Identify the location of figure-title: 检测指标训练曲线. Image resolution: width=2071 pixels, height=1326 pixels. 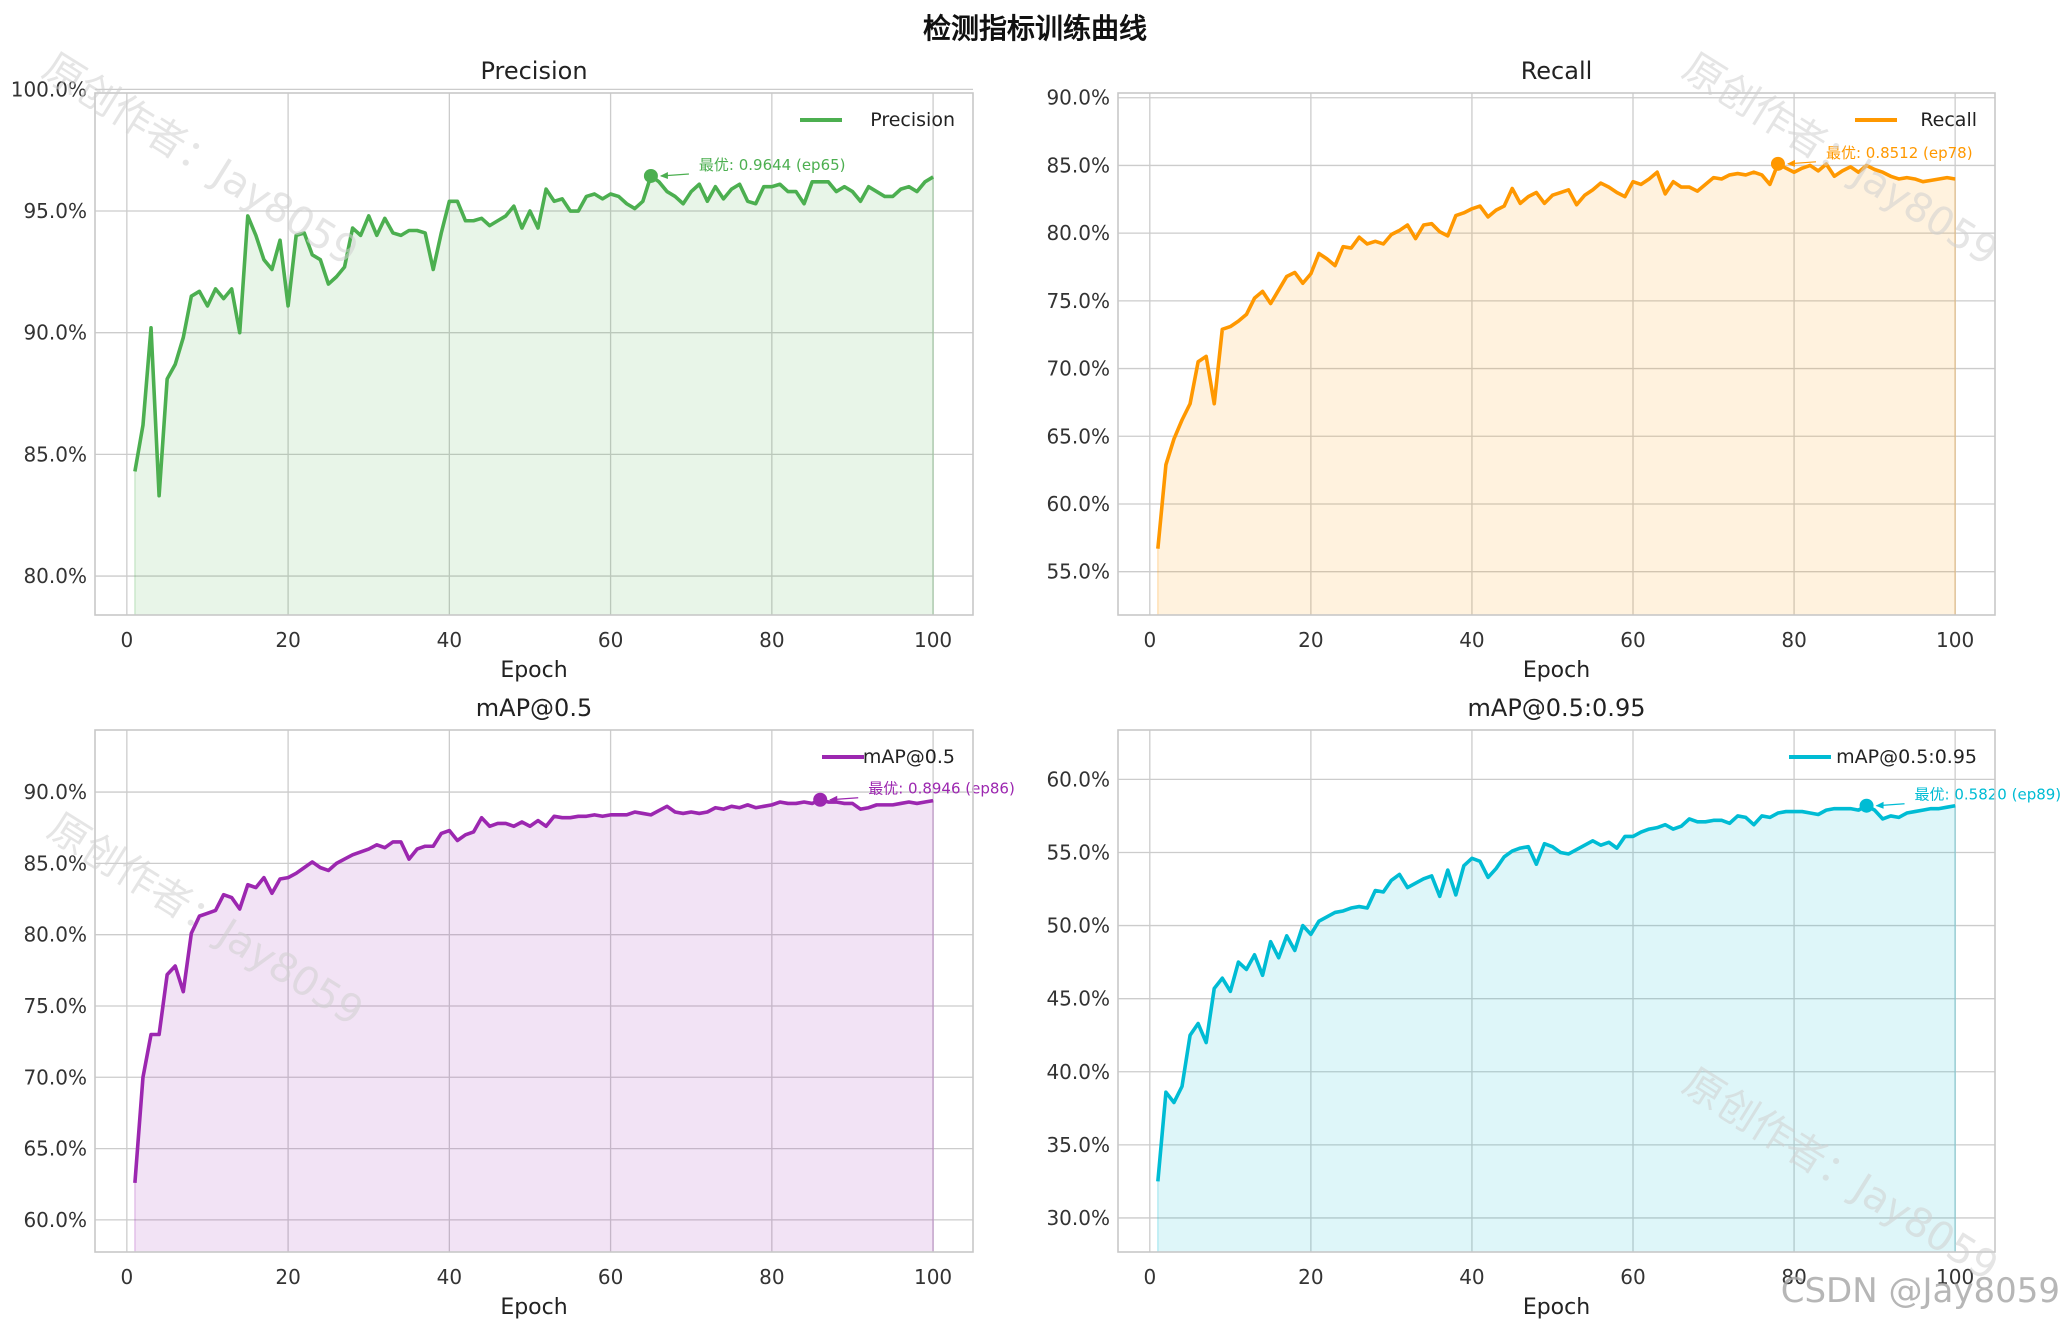
(1035, 28).